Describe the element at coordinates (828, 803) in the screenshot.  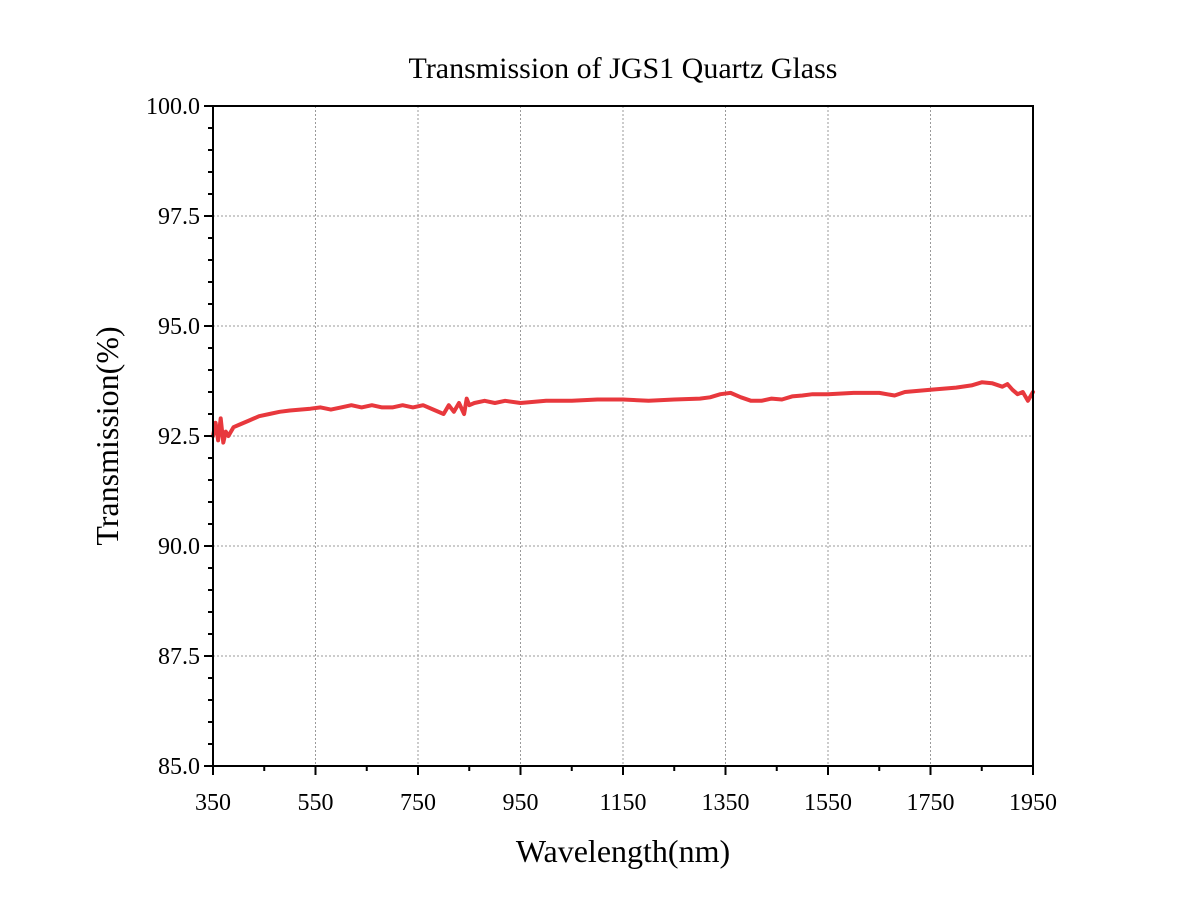
I see `x-tick-label: 1550` at that location.